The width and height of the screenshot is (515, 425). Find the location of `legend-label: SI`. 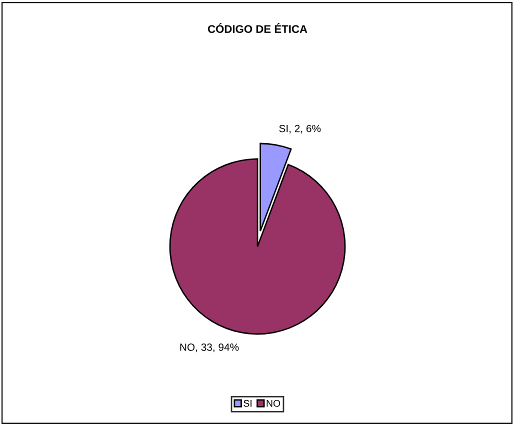

legend-label: SI is located at coordinates (248, 403).